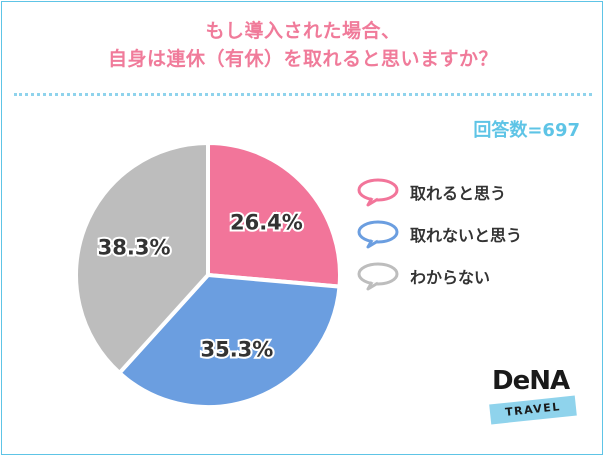  Describe the element at coordinates (303, 94) in the screenshot. I see `dotted-divider` at that location.